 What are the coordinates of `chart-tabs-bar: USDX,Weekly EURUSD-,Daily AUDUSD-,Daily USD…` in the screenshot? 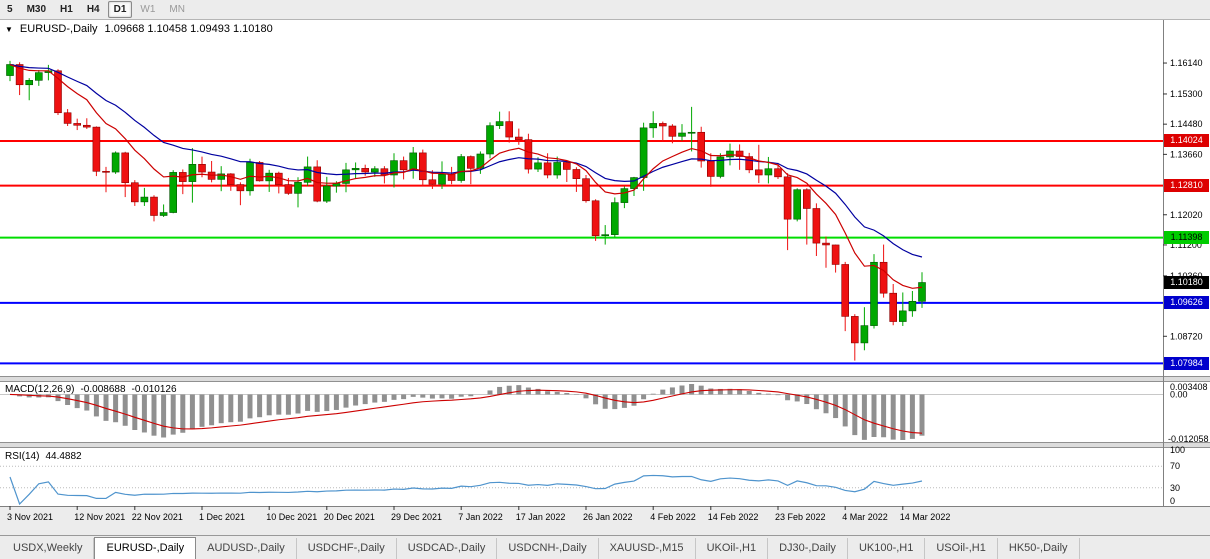 It's located at (605, 547).